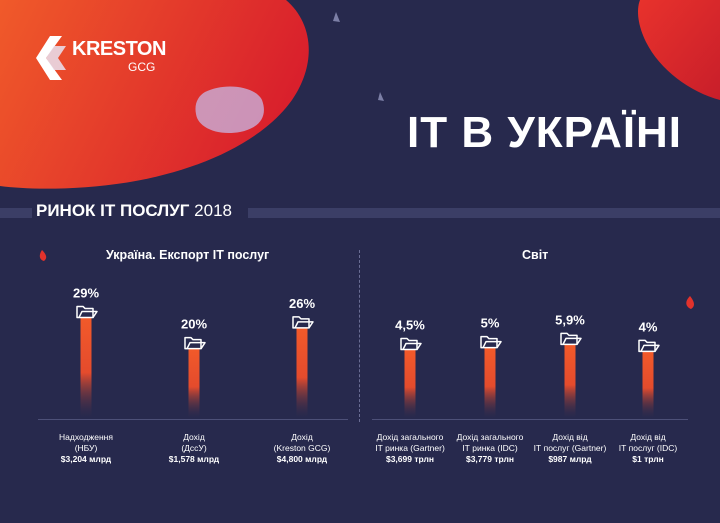  I want to click on red-corner-blob, so click(679, 50).